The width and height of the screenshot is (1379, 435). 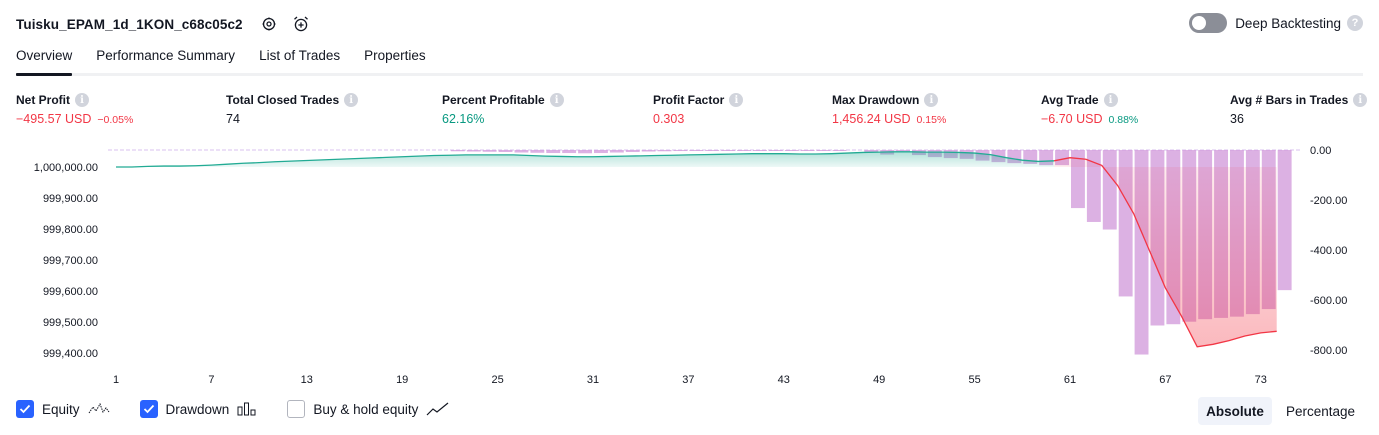 I want to click on help-icon: ?, so click(x=1355, y=23).